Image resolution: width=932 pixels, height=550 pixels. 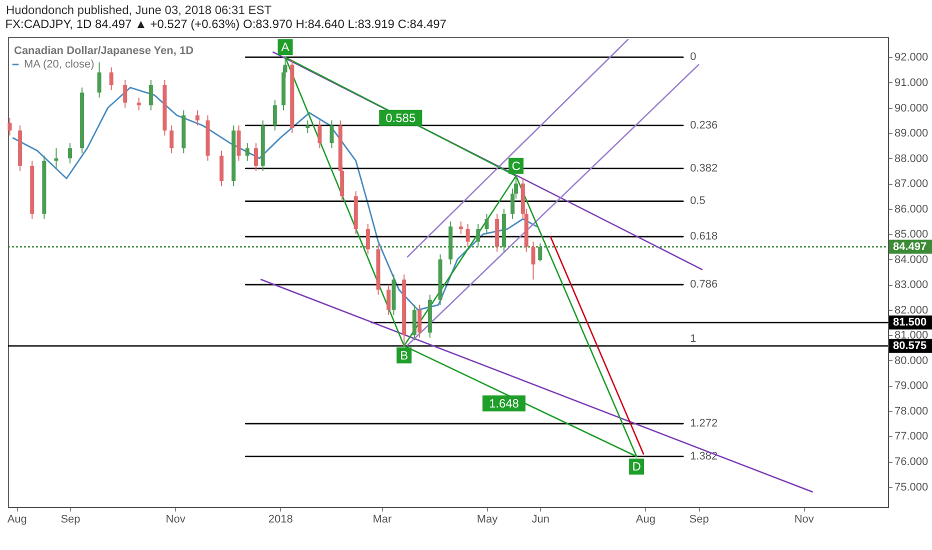 What do you see at coordinates (226, 24) in the screenshot?
I see `chart-title: FX:CADJPY, 1D 84.497 ▲ +0.527 (+0.63%) O:83.970 H:84.640 L:83.919 C:84.497` at bounding box center [226, 24].